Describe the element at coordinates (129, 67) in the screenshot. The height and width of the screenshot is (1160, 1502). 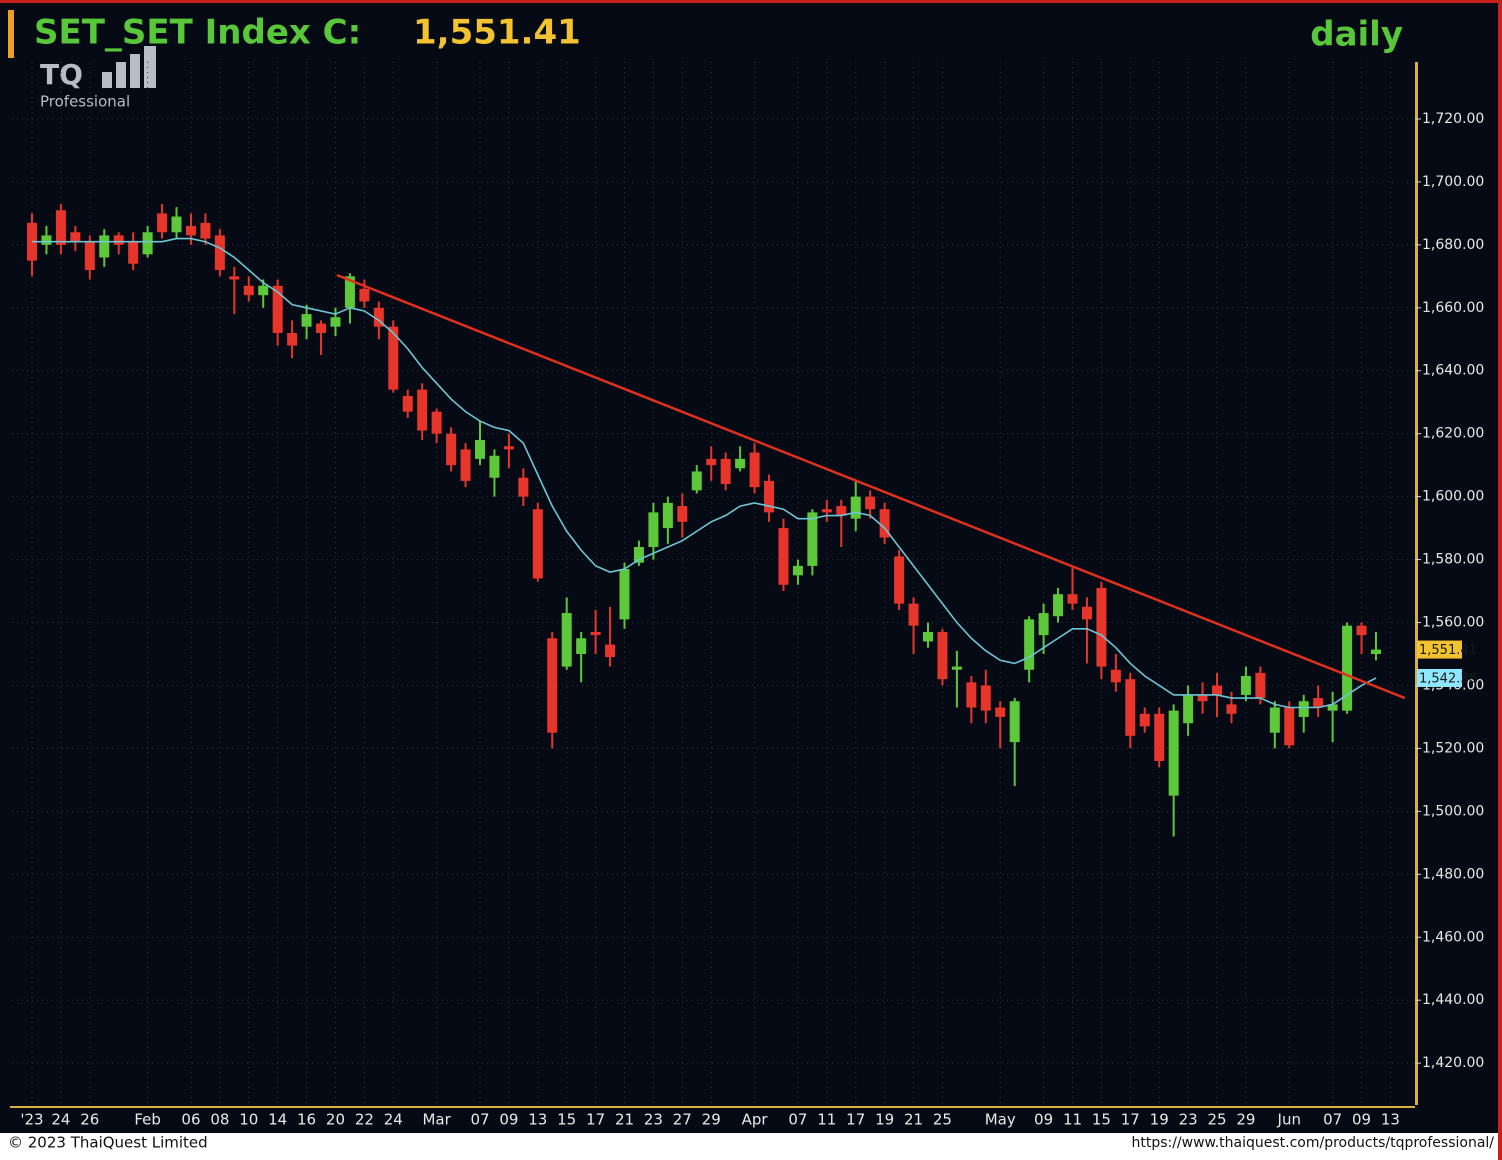
I see `logo-bars` at that location.